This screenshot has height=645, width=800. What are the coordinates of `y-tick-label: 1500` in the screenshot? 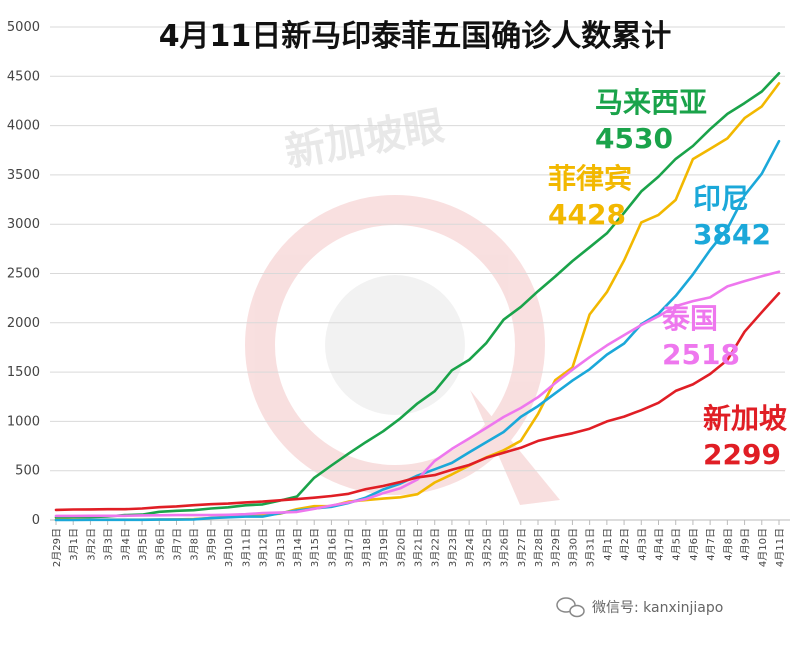 It's located at (23, 372).